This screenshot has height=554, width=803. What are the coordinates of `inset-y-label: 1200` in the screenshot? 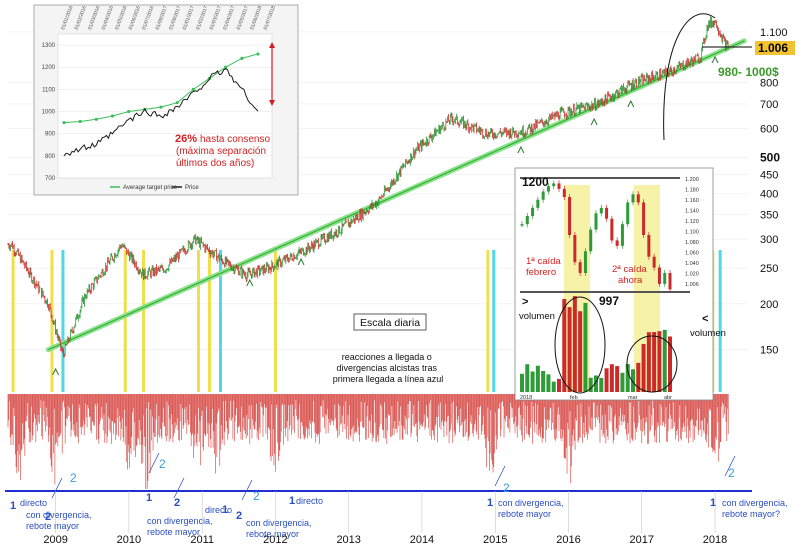 It's located at (49, 68).